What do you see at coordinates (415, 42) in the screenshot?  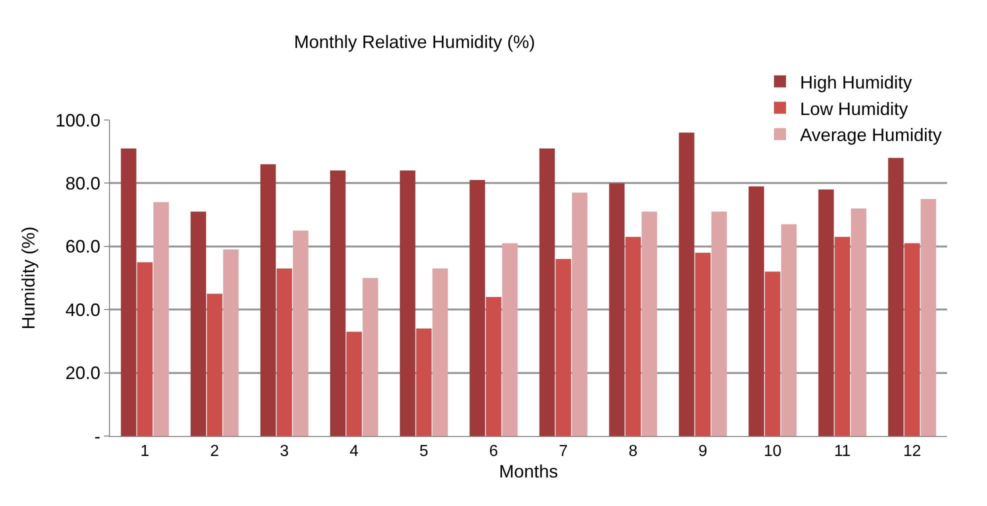 I see `chart-title: Monthly Relative Humidity (%)` at bounding box center [415, 42].